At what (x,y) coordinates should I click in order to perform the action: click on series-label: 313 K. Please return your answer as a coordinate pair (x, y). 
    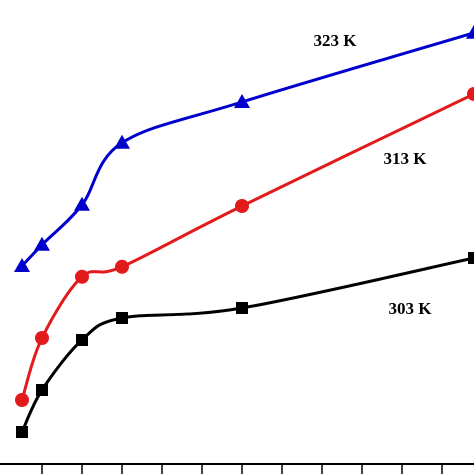
    Looking at the image, I should click on (406, 158).